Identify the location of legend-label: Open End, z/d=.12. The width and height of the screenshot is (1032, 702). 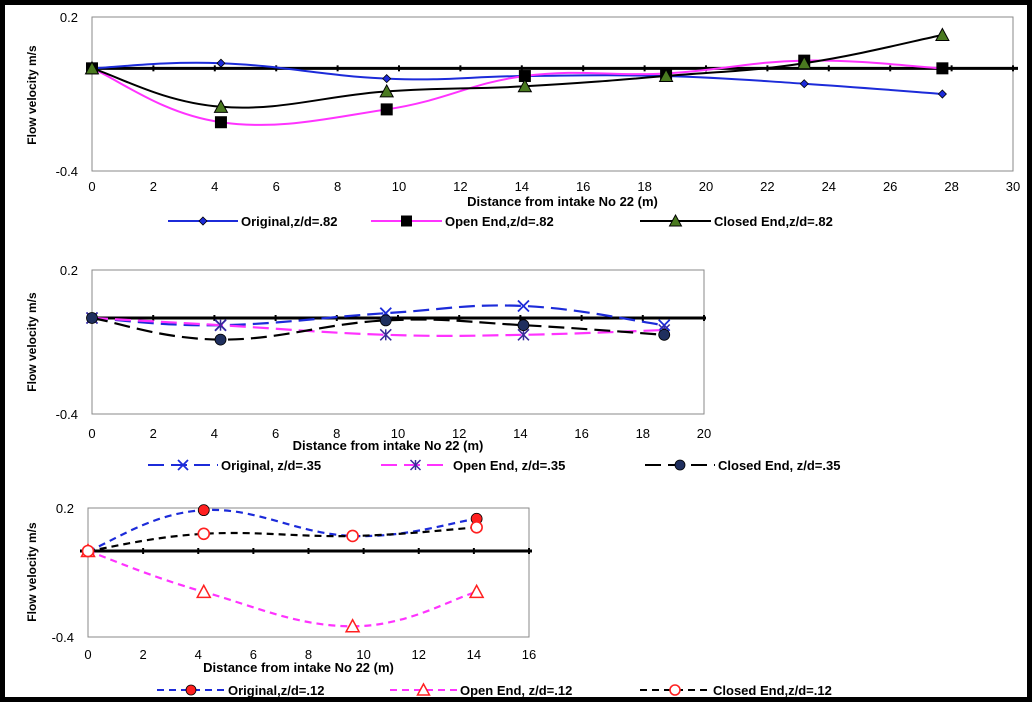
(516, 690).